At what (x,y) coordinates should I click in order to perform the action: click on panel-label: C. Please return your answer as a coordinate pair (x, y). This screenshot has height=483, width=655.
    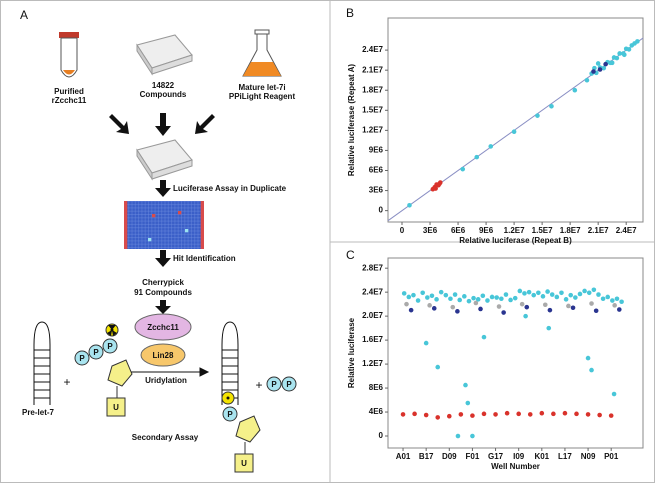
    Looking at the image, I should click on (350, 255).